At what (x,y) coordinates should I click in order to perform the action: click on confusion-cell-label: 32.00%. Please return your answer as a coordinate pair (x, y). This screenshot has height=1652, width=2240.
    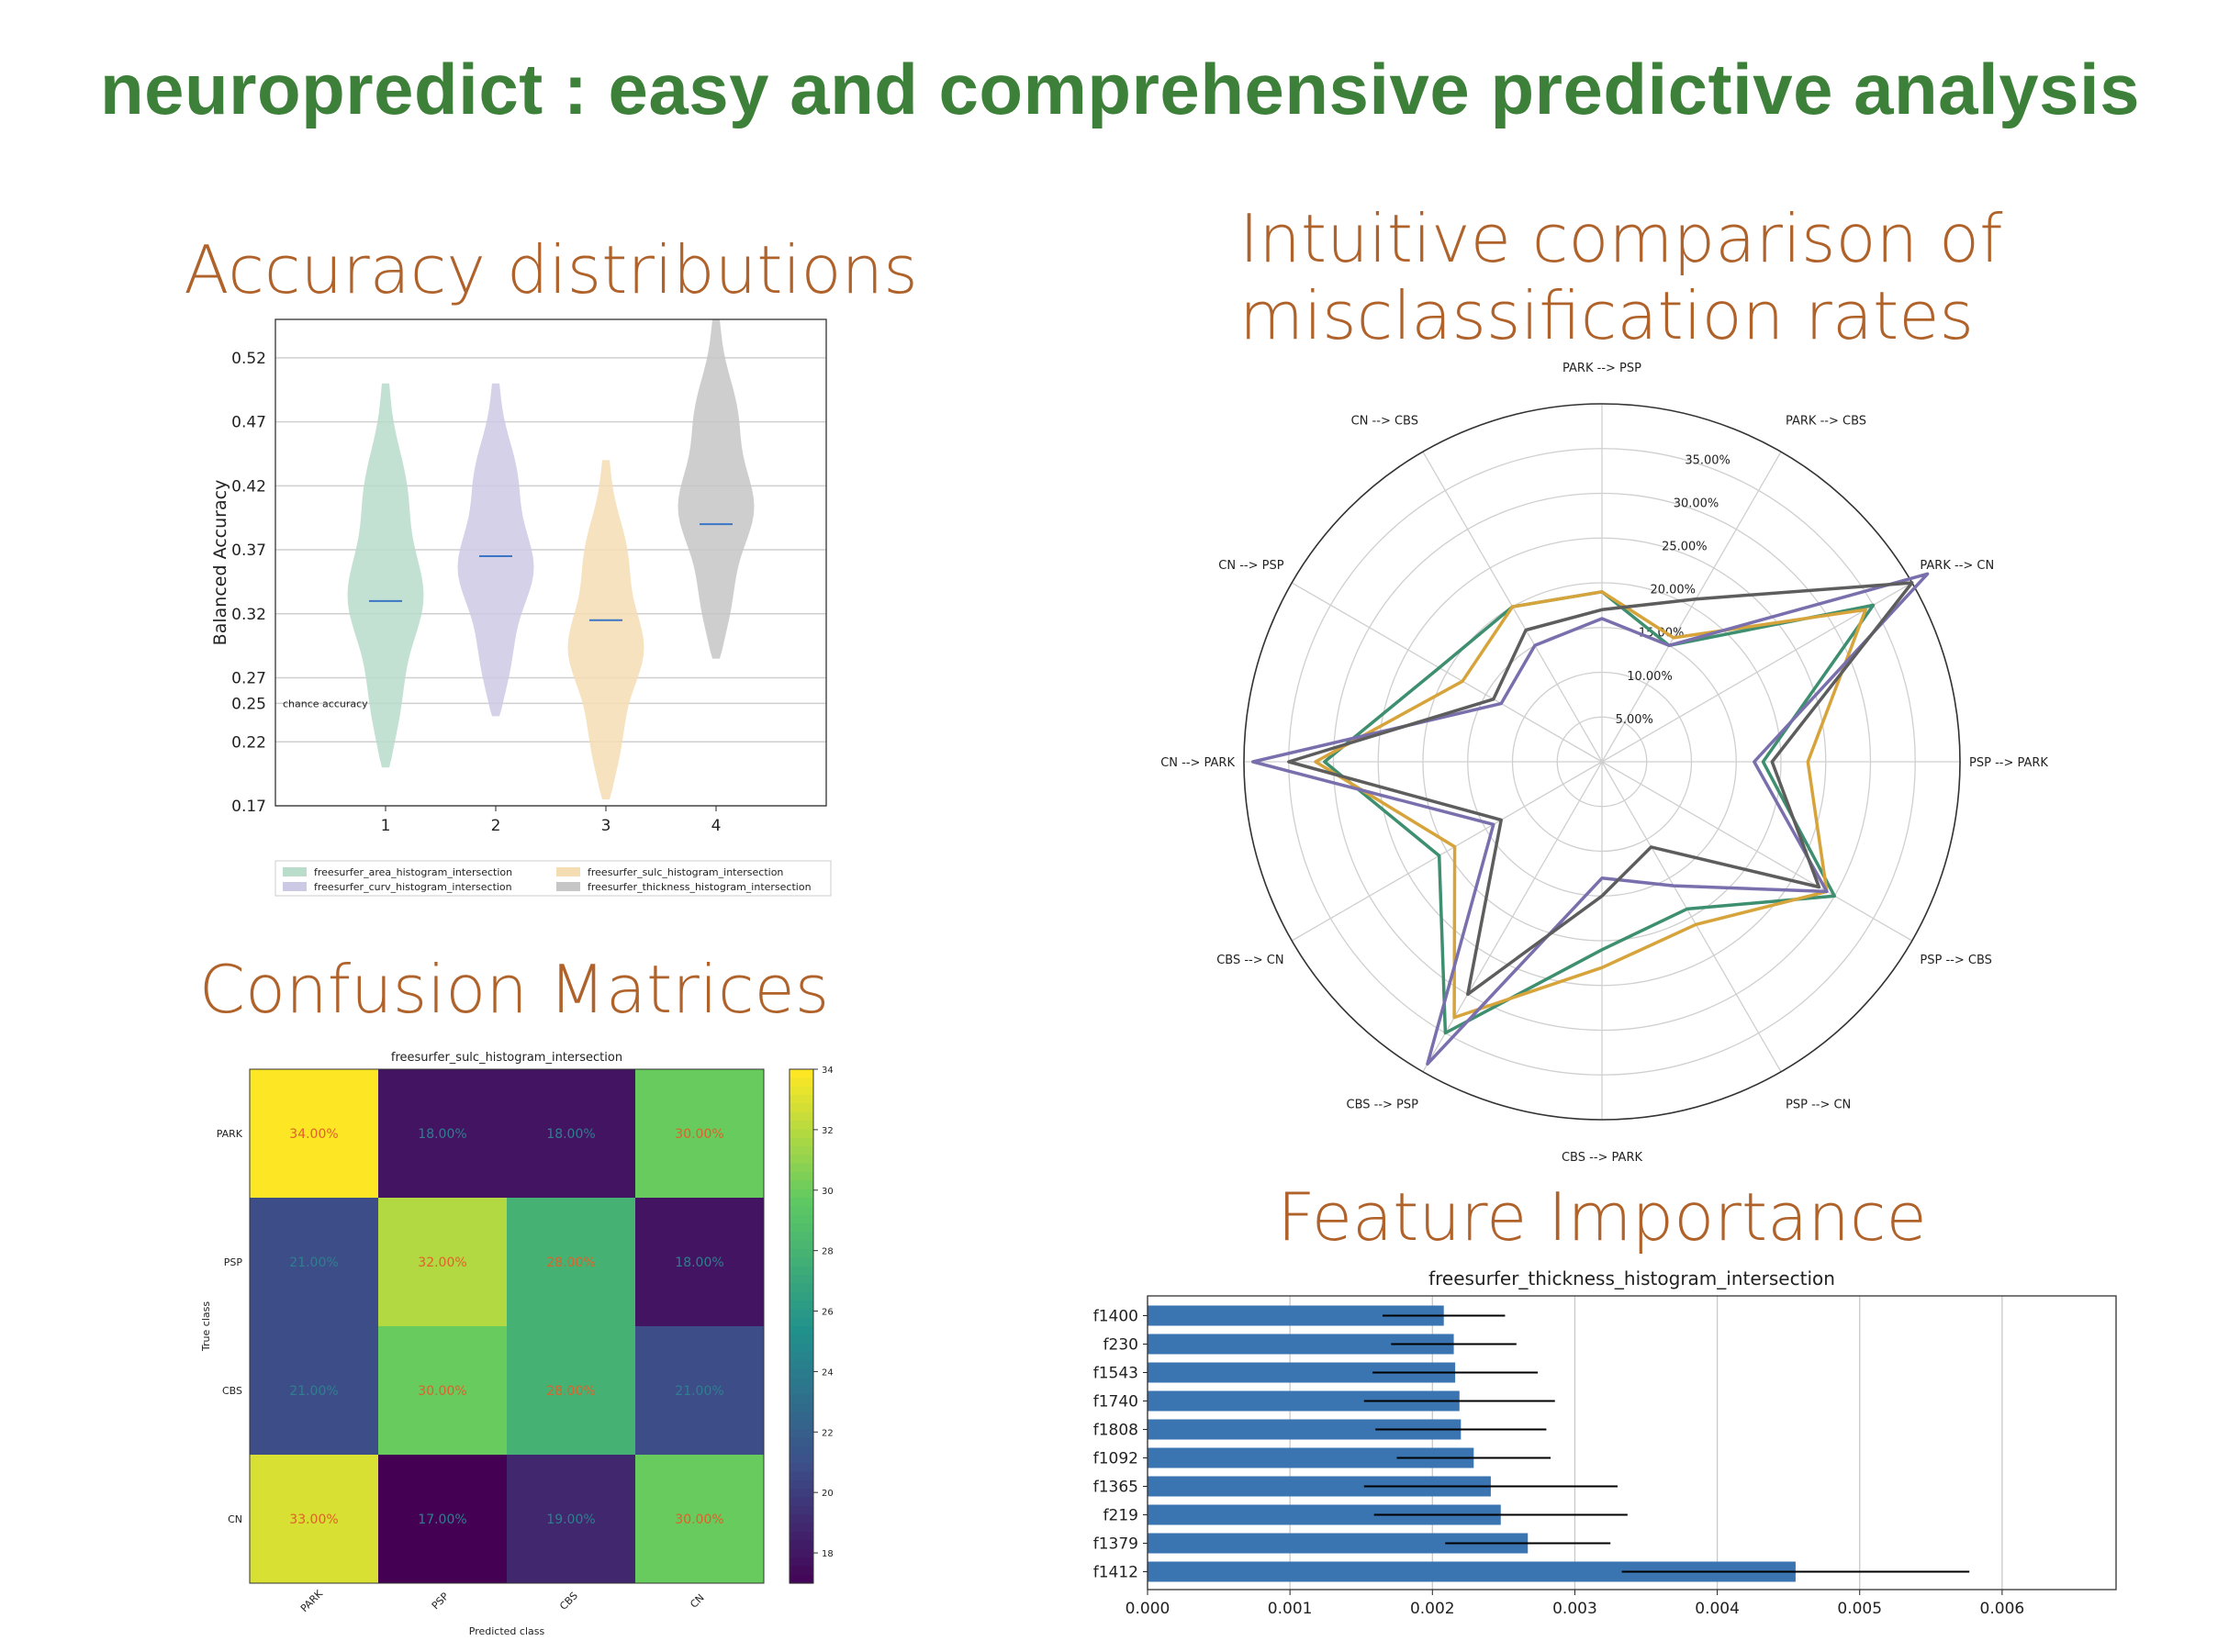
    Looking at the image, I should click on (442, 1263).